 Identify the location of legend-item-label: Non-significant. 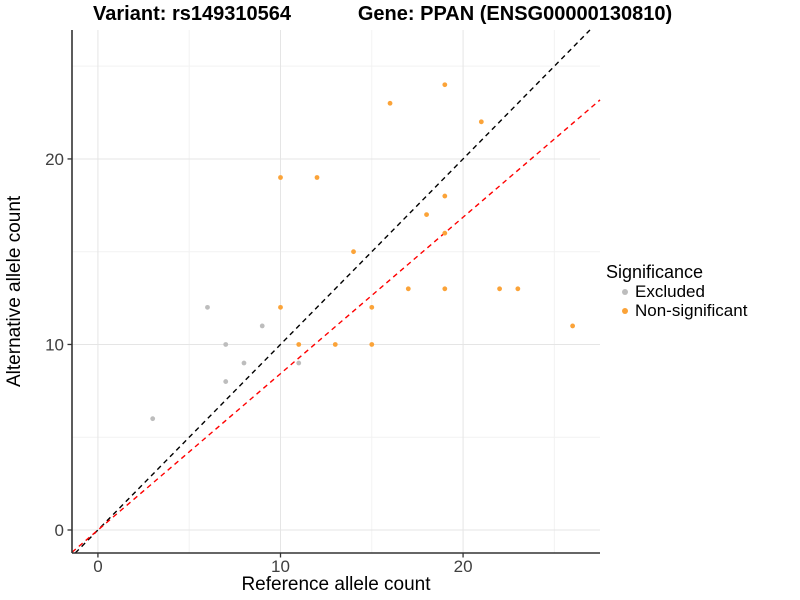
(691, 310).